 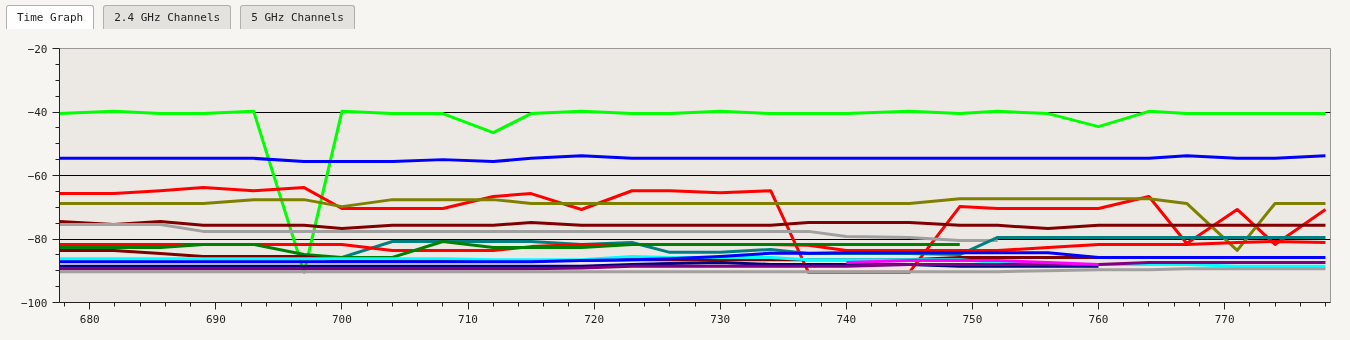 I want to click on y-tick-label: −100, so click(x=34, y=303).